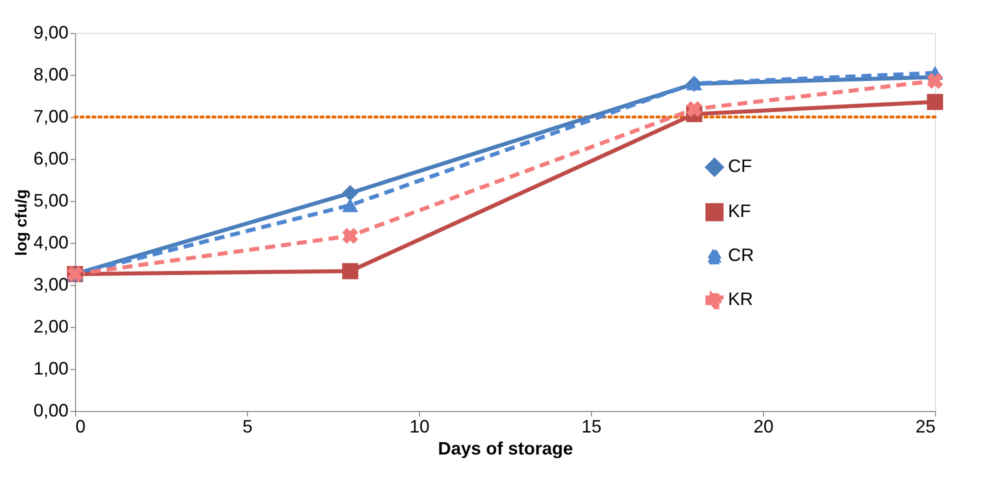 The image size is (993, 481). Describe the element at coordinates (740, 166) in the screenshot. I see `legend-label: CF` at that location.